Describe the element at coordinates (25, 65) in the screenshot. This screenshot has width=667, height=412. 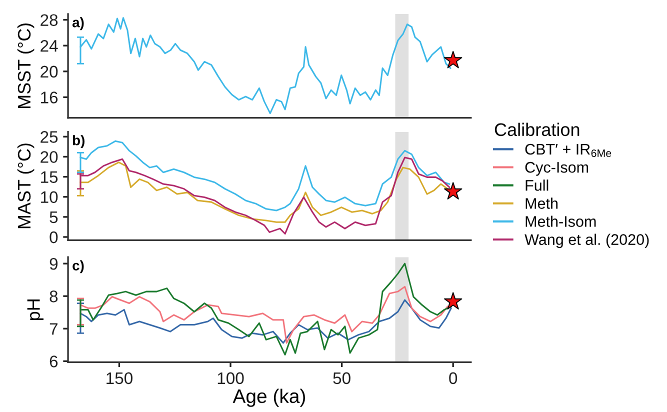
I see `y-axis-title: MSST (°C)` at that location.